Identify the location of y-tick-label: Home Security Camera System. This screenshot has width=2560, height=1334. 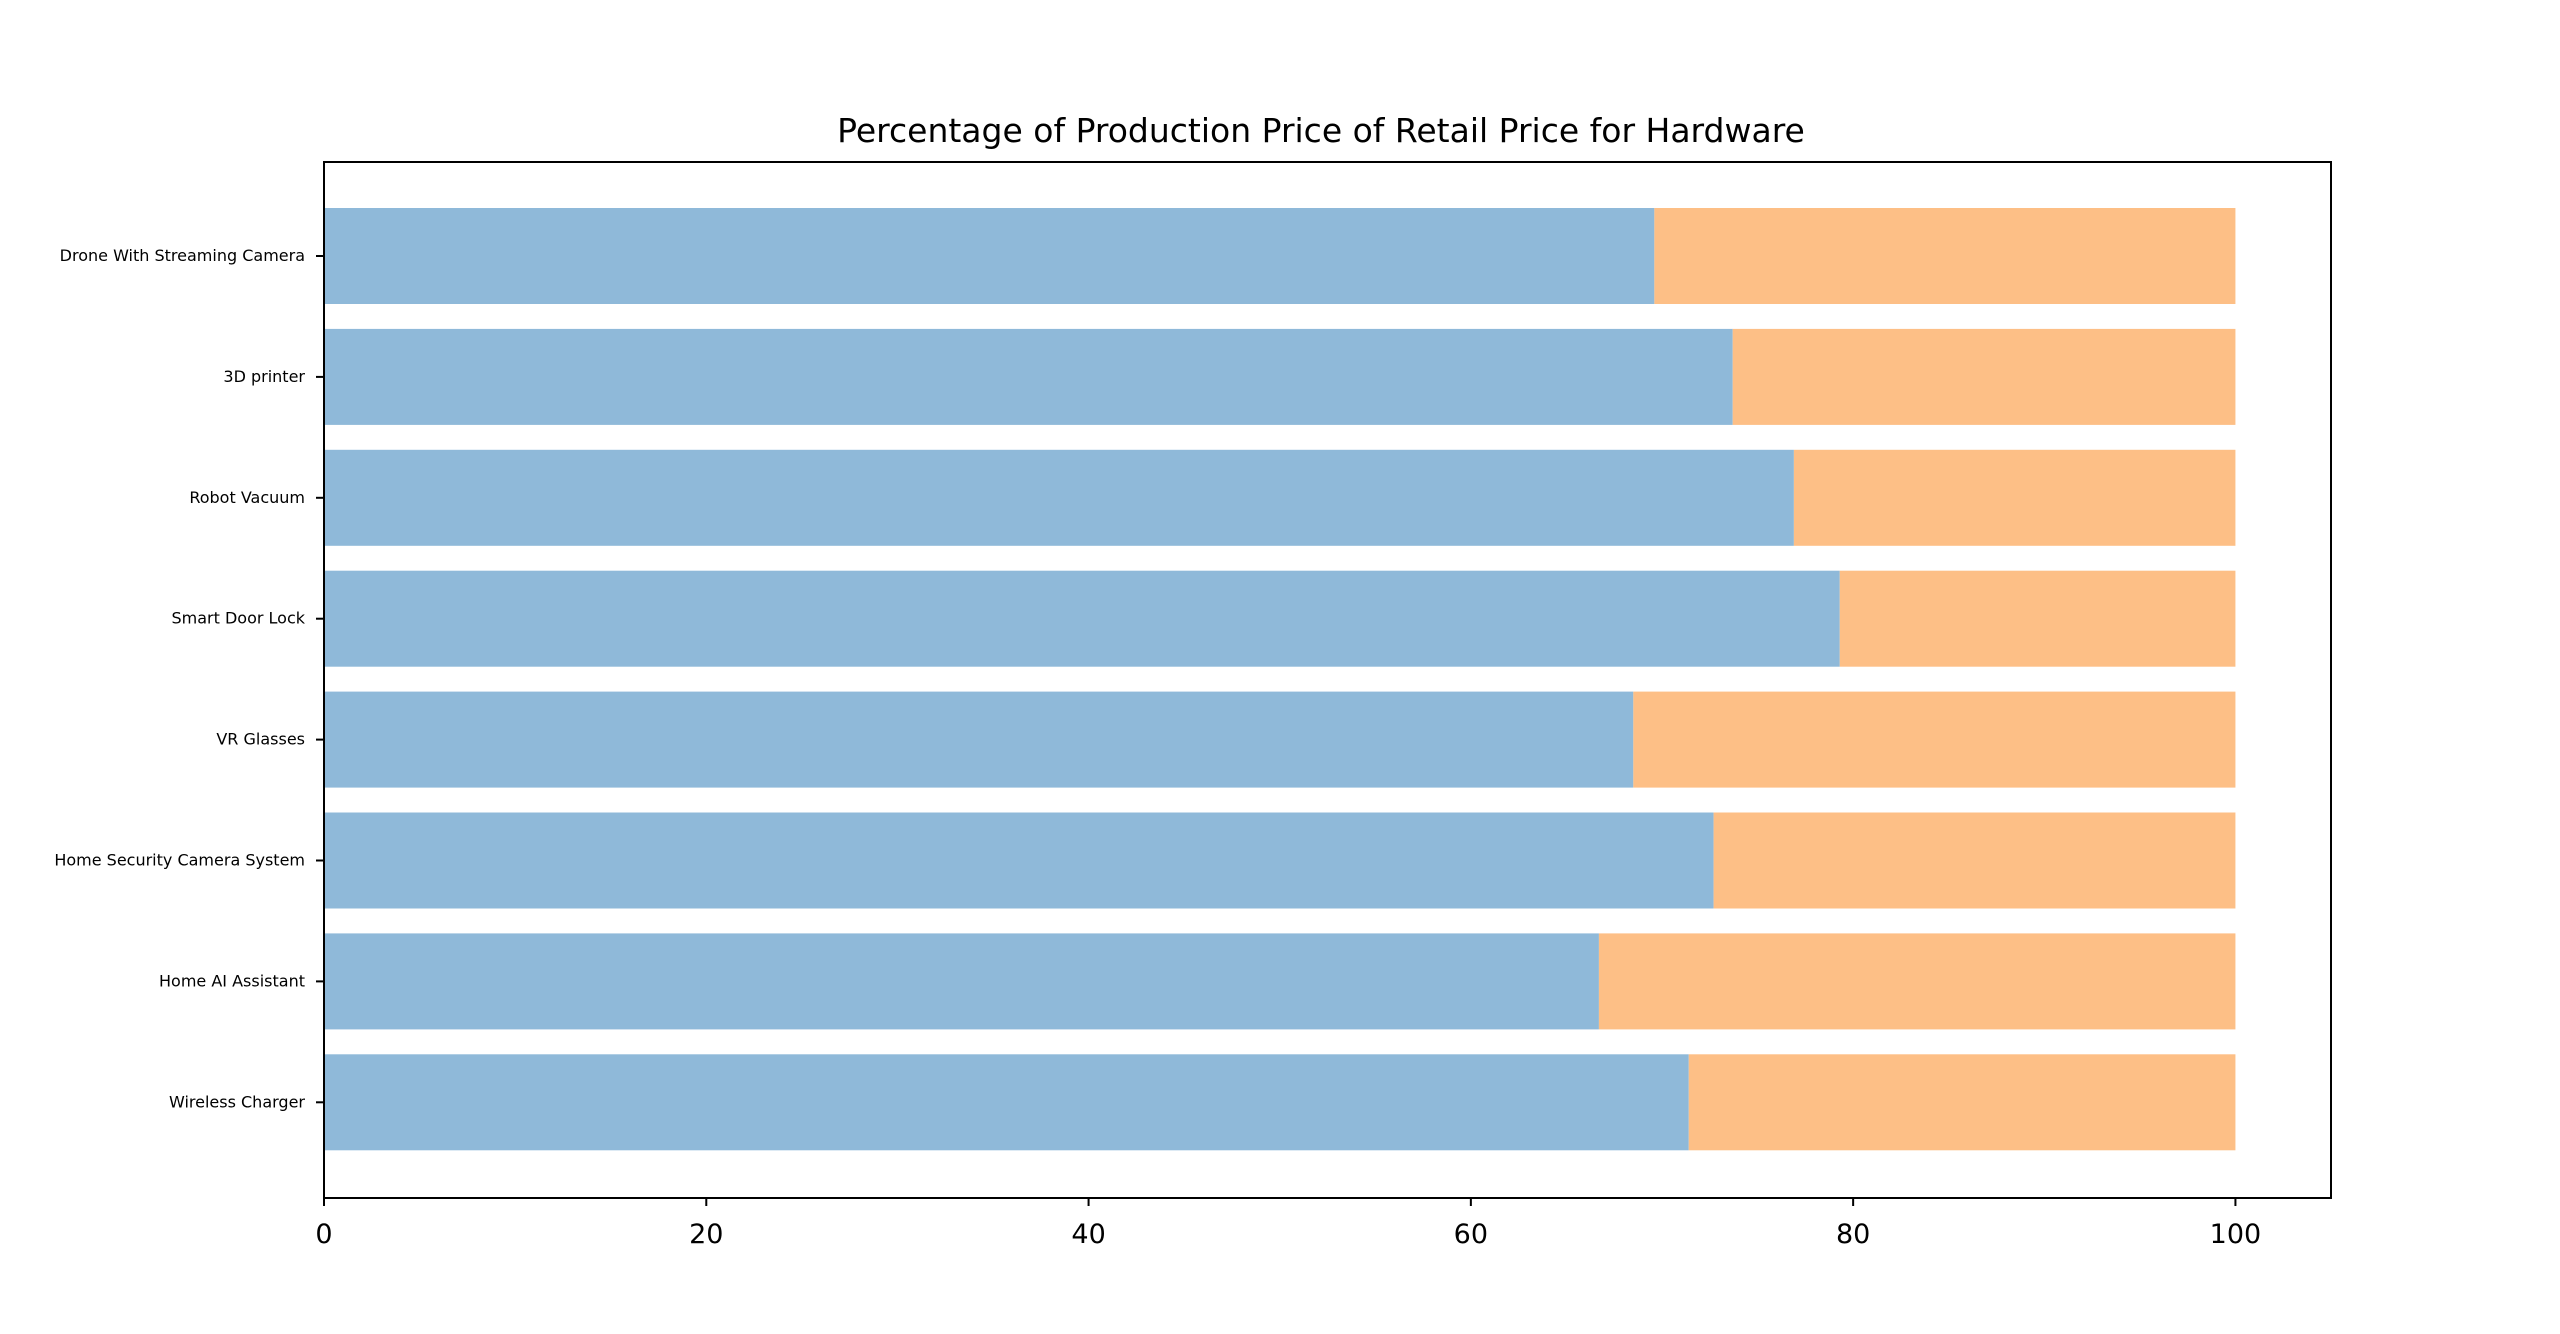
(179, 860).